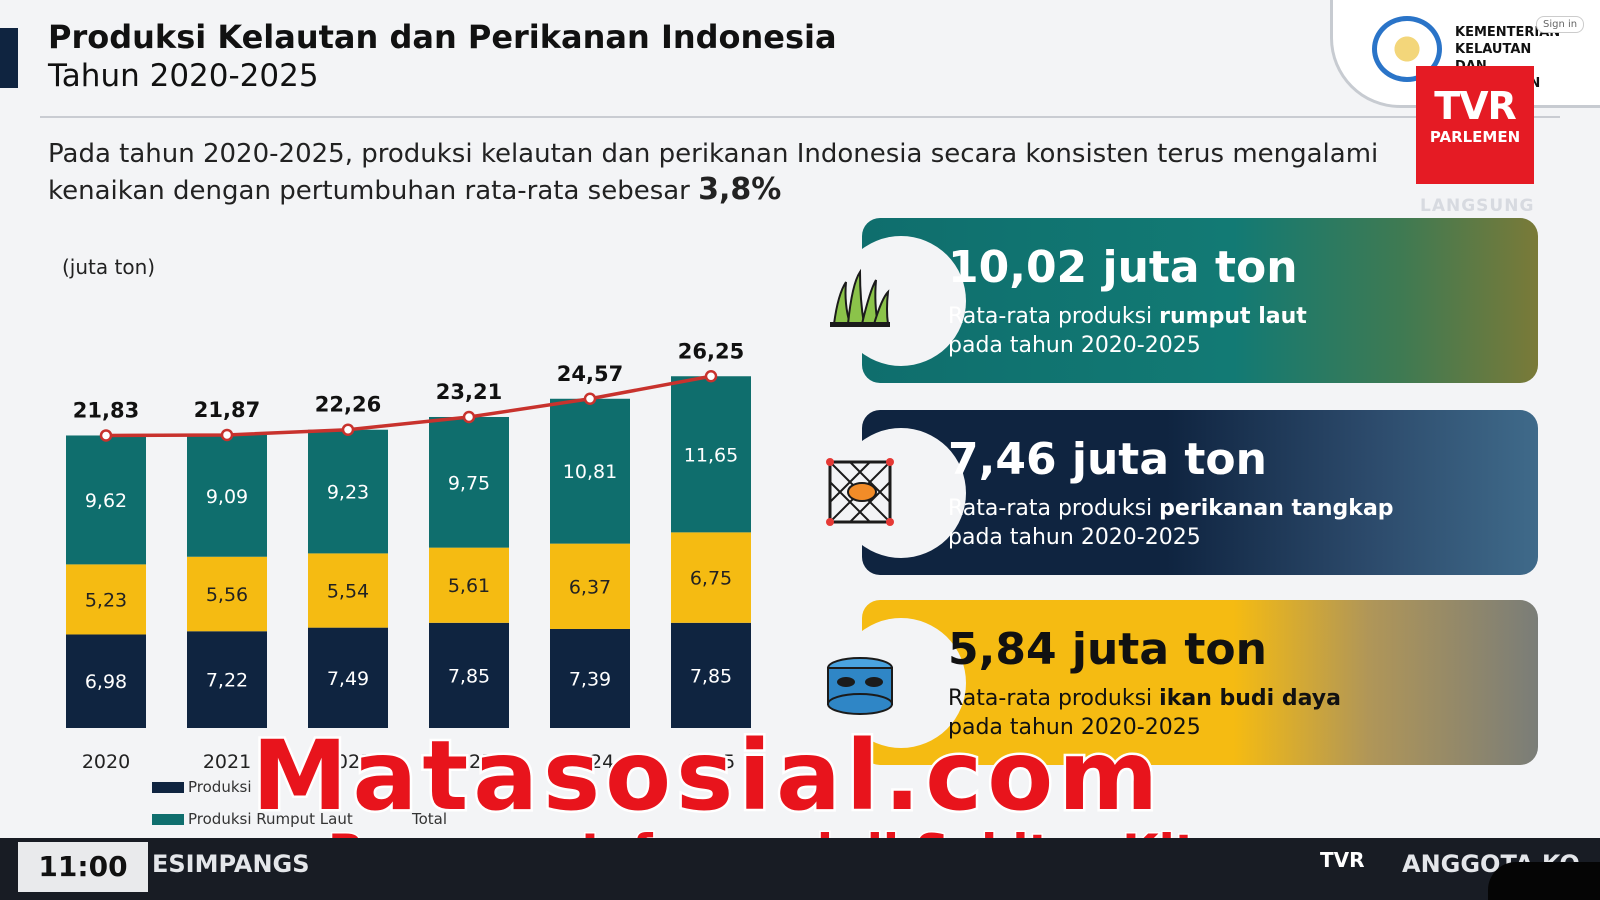 The image size is (1600, 900). What do you see at coordinates (1560, 24) in the screenshot?
I see `sign-in-button: Sign in` at bounding box center [1560, 24].